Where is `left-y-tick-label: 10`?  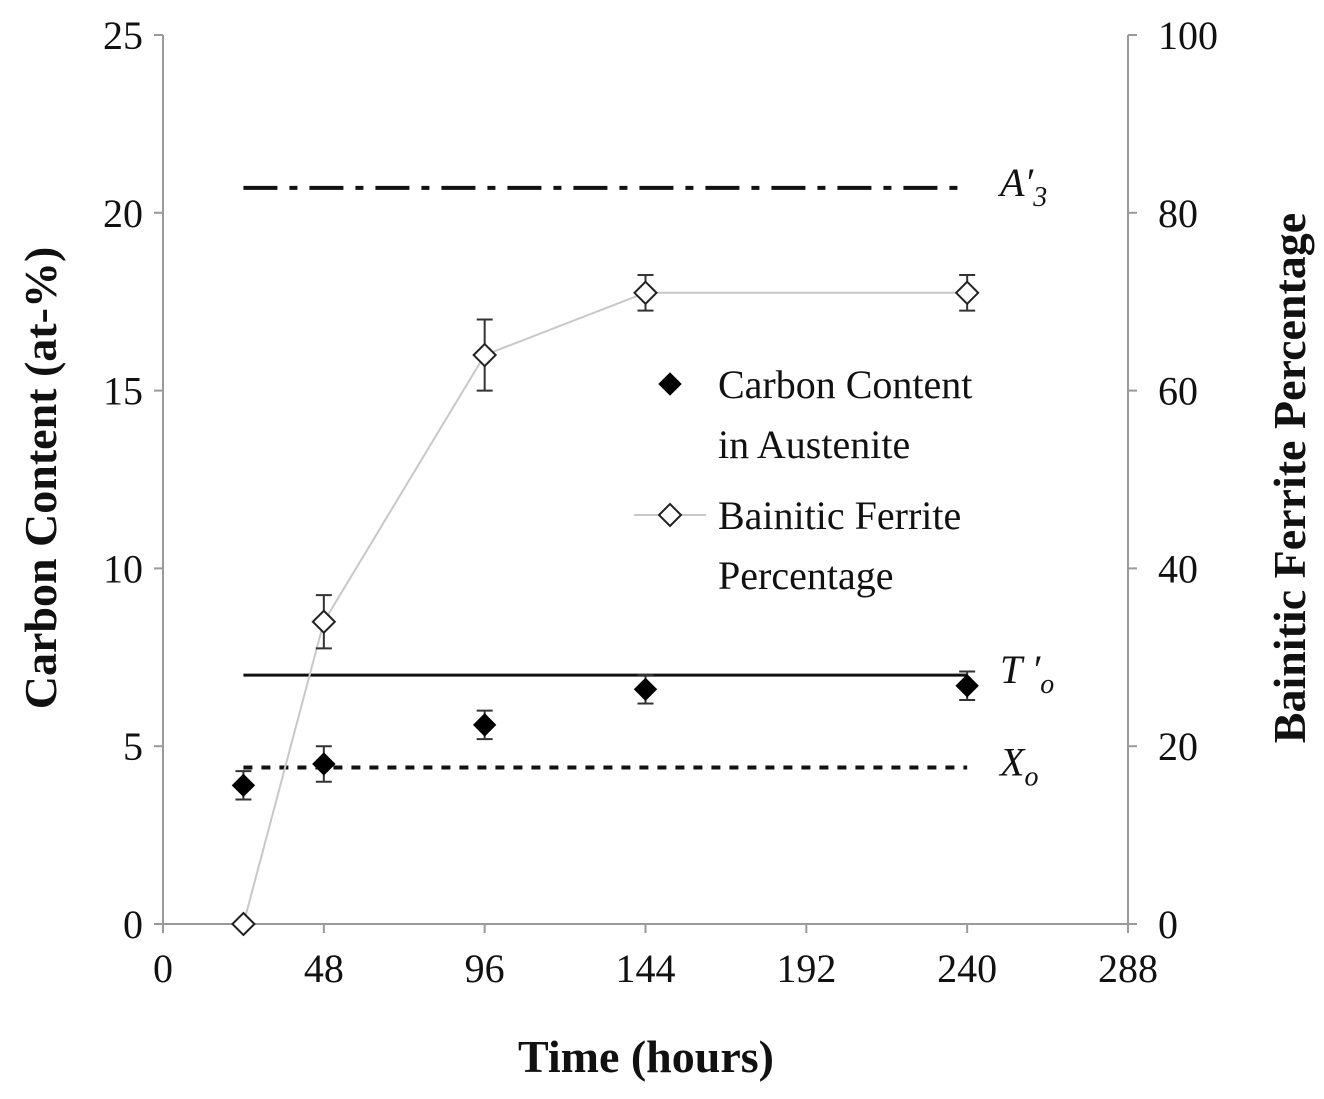 left-y-tick-label: 10 is located at coordinates (123, 568).